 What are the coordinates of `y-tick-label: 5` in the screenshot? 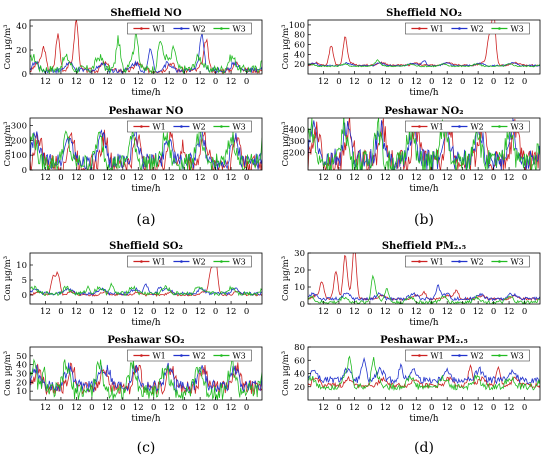 It's located at (24, 281).